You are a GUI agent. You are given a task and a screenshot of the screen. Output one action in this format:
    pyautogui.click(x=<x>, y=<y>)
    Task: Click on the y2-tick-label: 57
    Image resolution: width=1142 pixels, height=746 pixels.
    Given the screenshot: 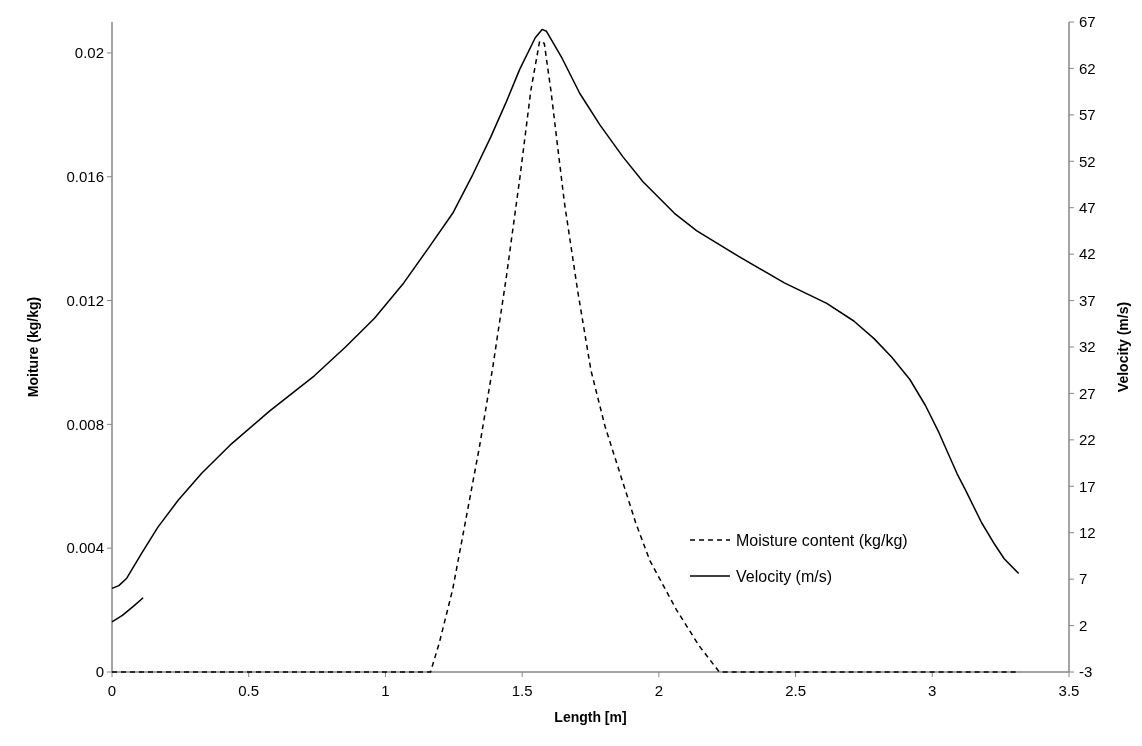 What is the action you would take?
    pyautogui.click(x=1087, y=115)
    